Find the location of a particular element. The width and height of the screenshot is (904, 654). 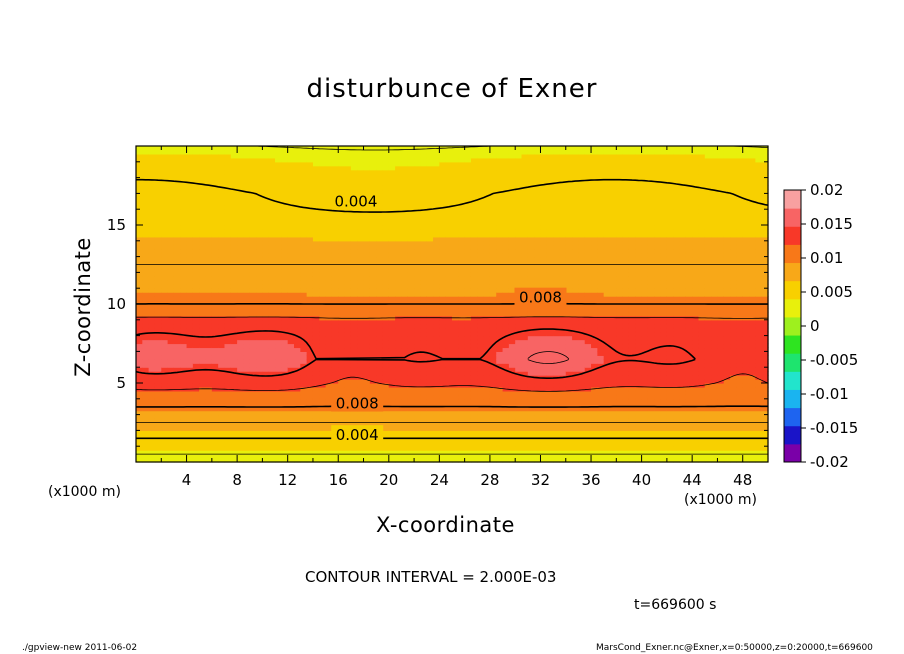

y-tick-label: 15 is located at coordinates (116, 225).